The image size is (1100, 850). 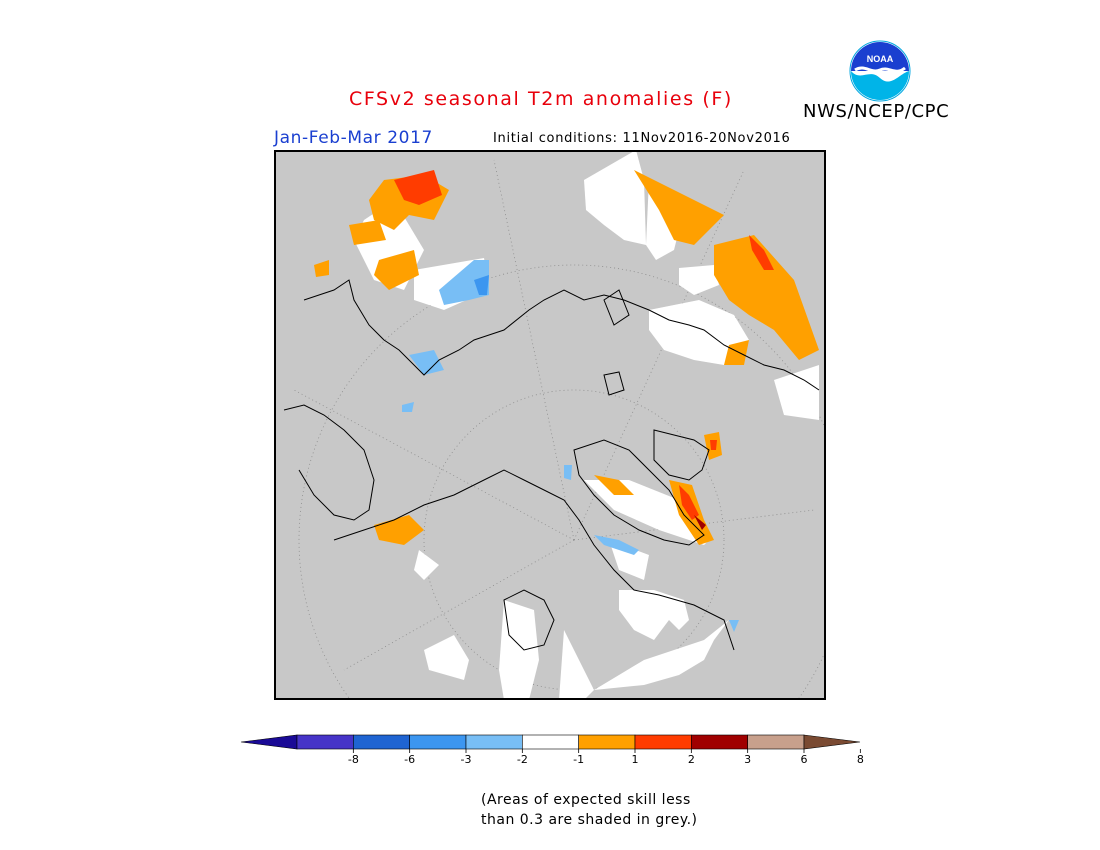 I want to click on legend-tick-label: 3, so click(x=747, y=759).